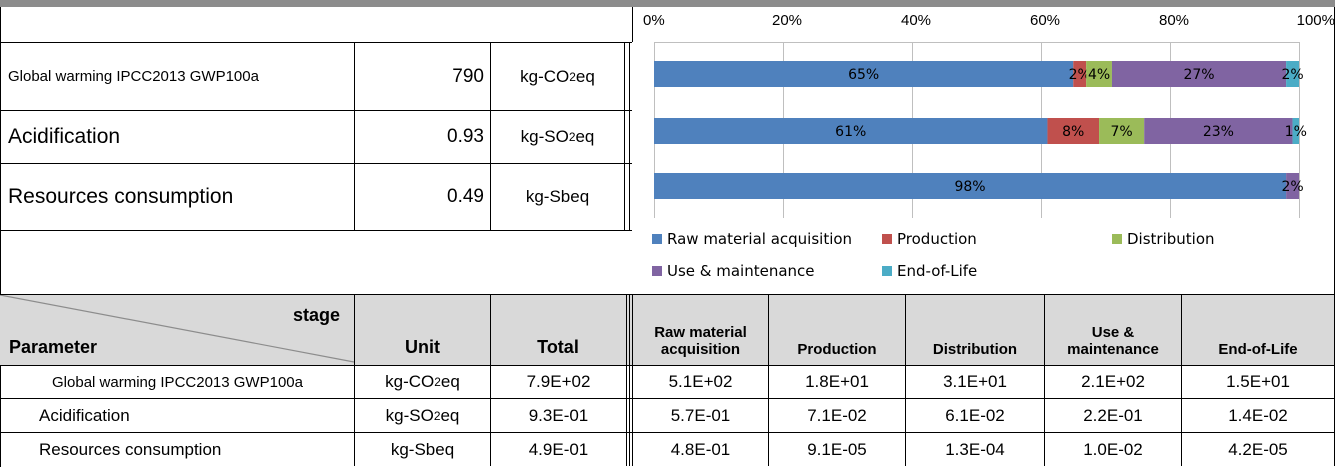 This screenshot has height=467, width=1335. I want to click on summary-value: 0.93, so click(465, 136).